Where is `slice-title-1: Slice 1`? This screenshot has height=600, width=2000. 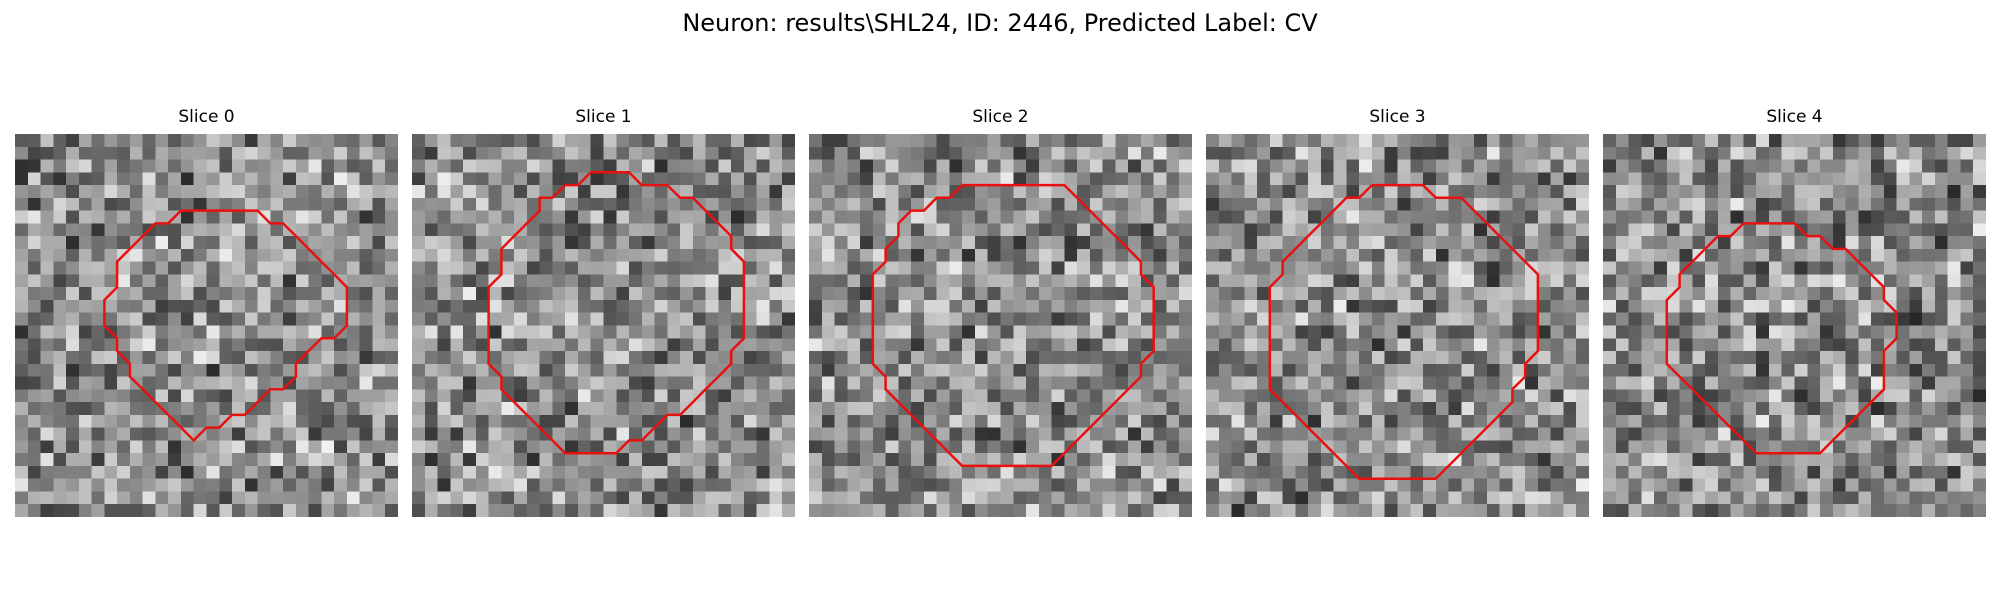 slice-title-1: Slice 1 is located at coordinates (603, 117).